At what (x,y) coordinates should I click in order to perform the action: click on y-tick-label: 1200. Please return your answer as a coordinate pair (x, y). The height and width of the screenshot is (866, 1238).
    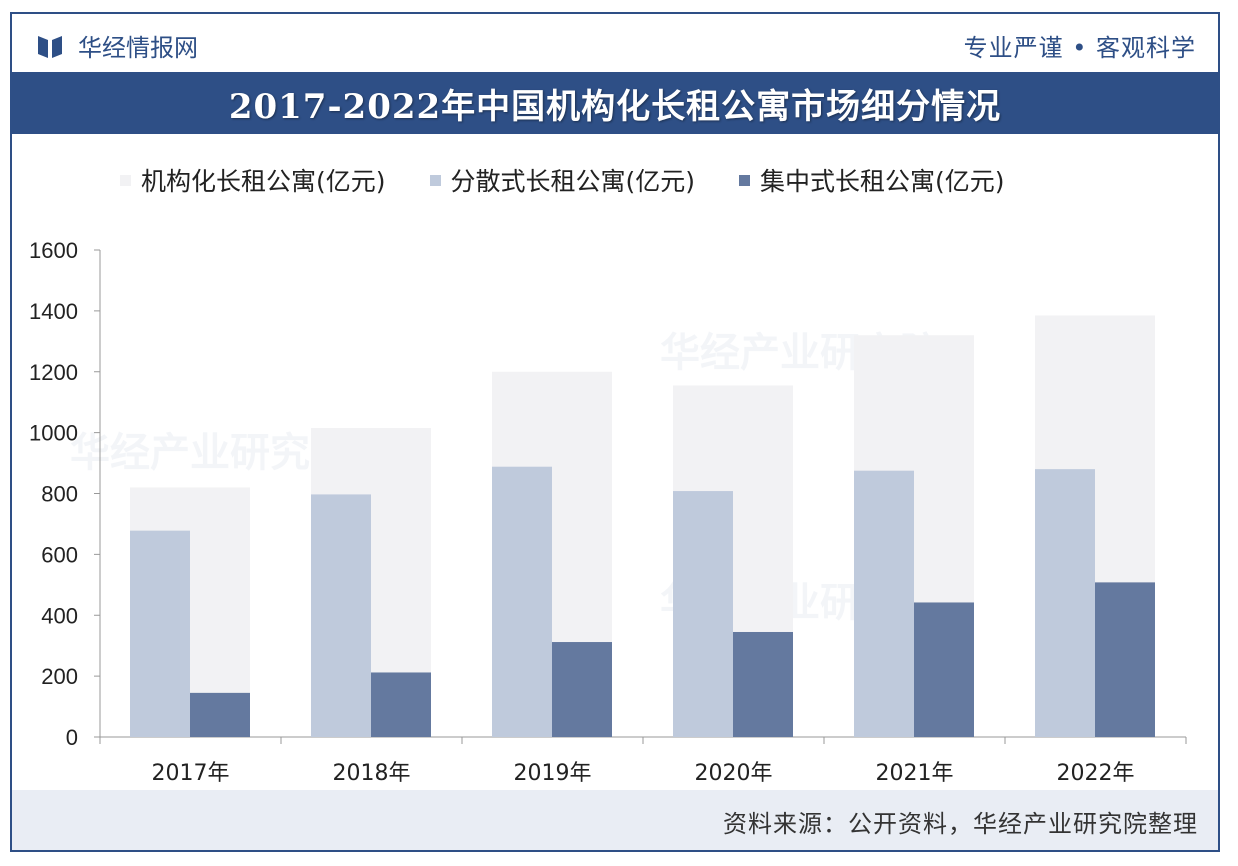
    Looking at the image, I should click on (53, 372).